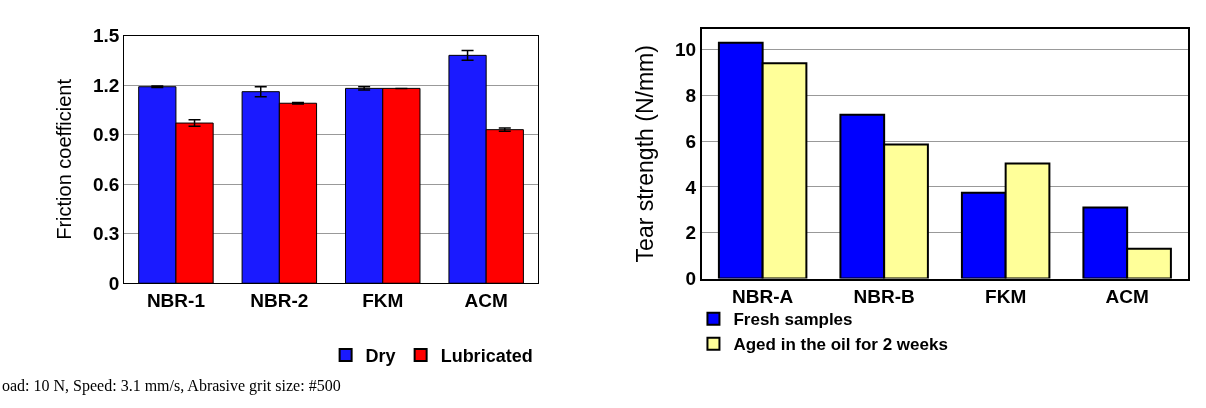 This screenshot has height=408, width=1206. I want to click on y-tick-label: 10, so click(685, 50).